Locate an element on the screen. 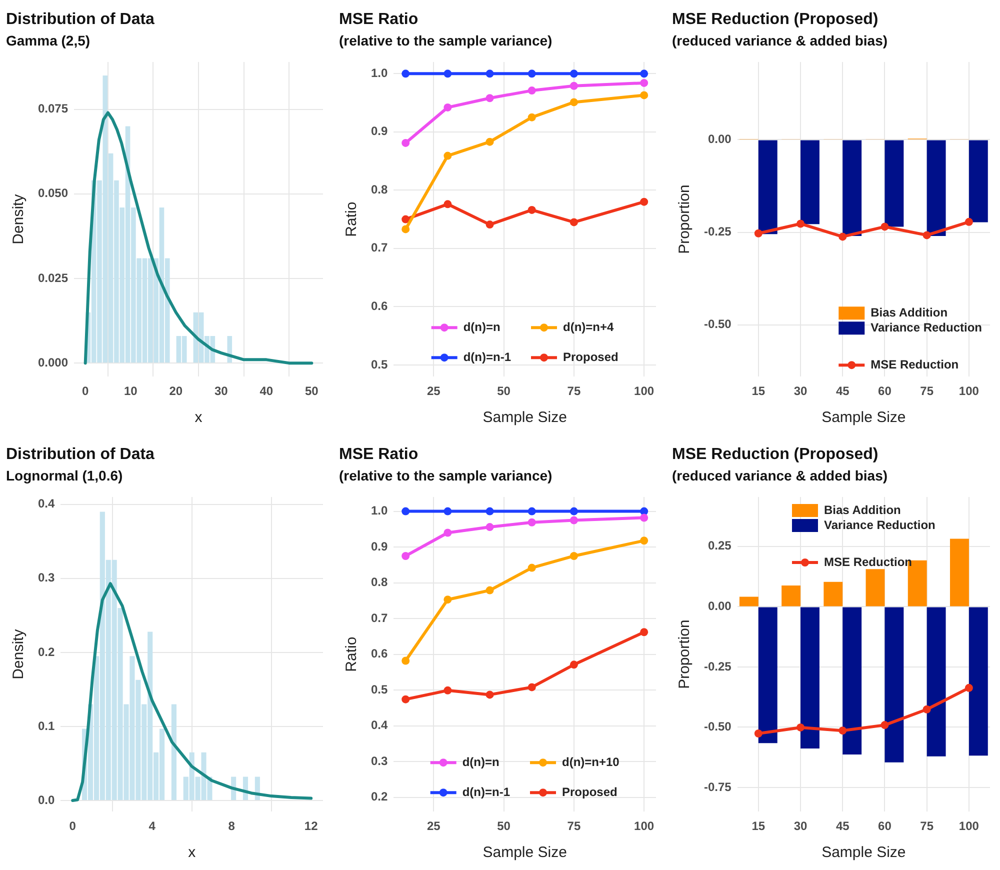  y-axis-title: Density is located at coordinates (19, 654).